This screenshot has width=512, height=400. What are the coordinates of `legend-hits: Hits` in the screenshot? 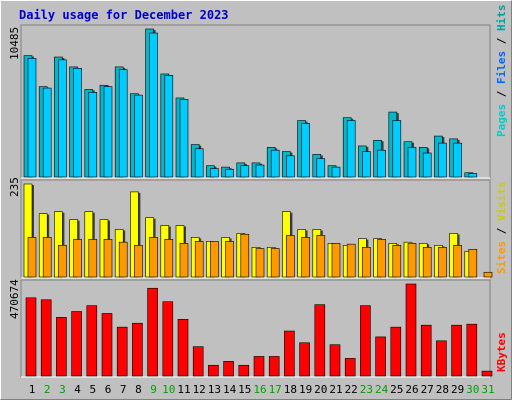 It's located at (501, 18).